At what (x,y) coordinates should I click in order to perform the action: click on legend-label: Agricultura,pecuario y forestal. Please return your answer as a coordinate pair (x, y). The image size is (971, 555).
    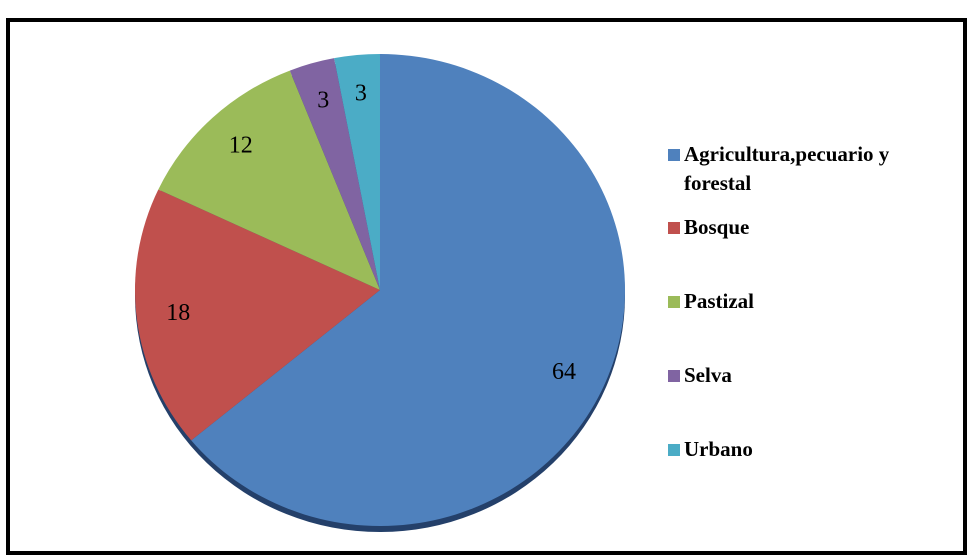
    Looking at the image, I should click on (787, 168).